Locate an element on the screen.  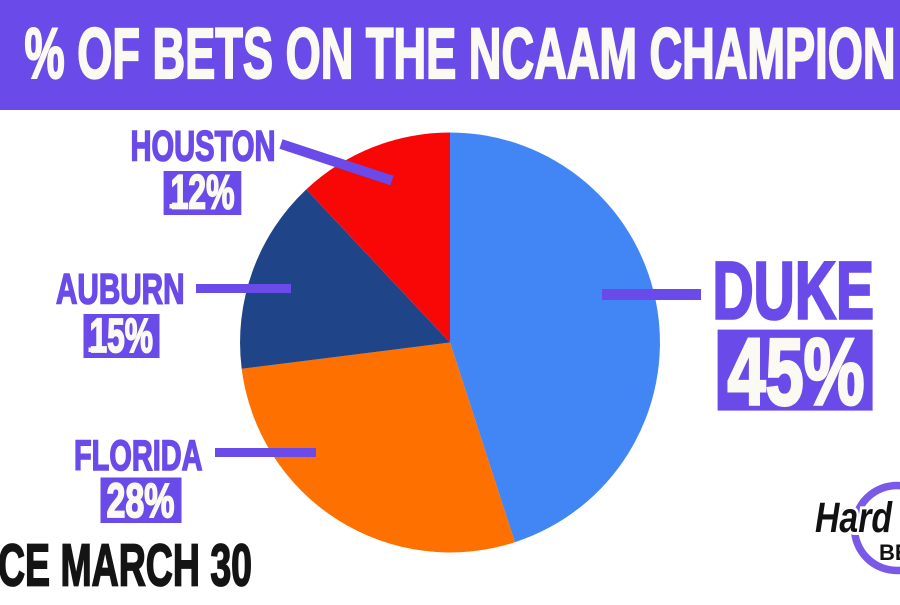
svg-text: 28% is located at coordinates (141, 501).